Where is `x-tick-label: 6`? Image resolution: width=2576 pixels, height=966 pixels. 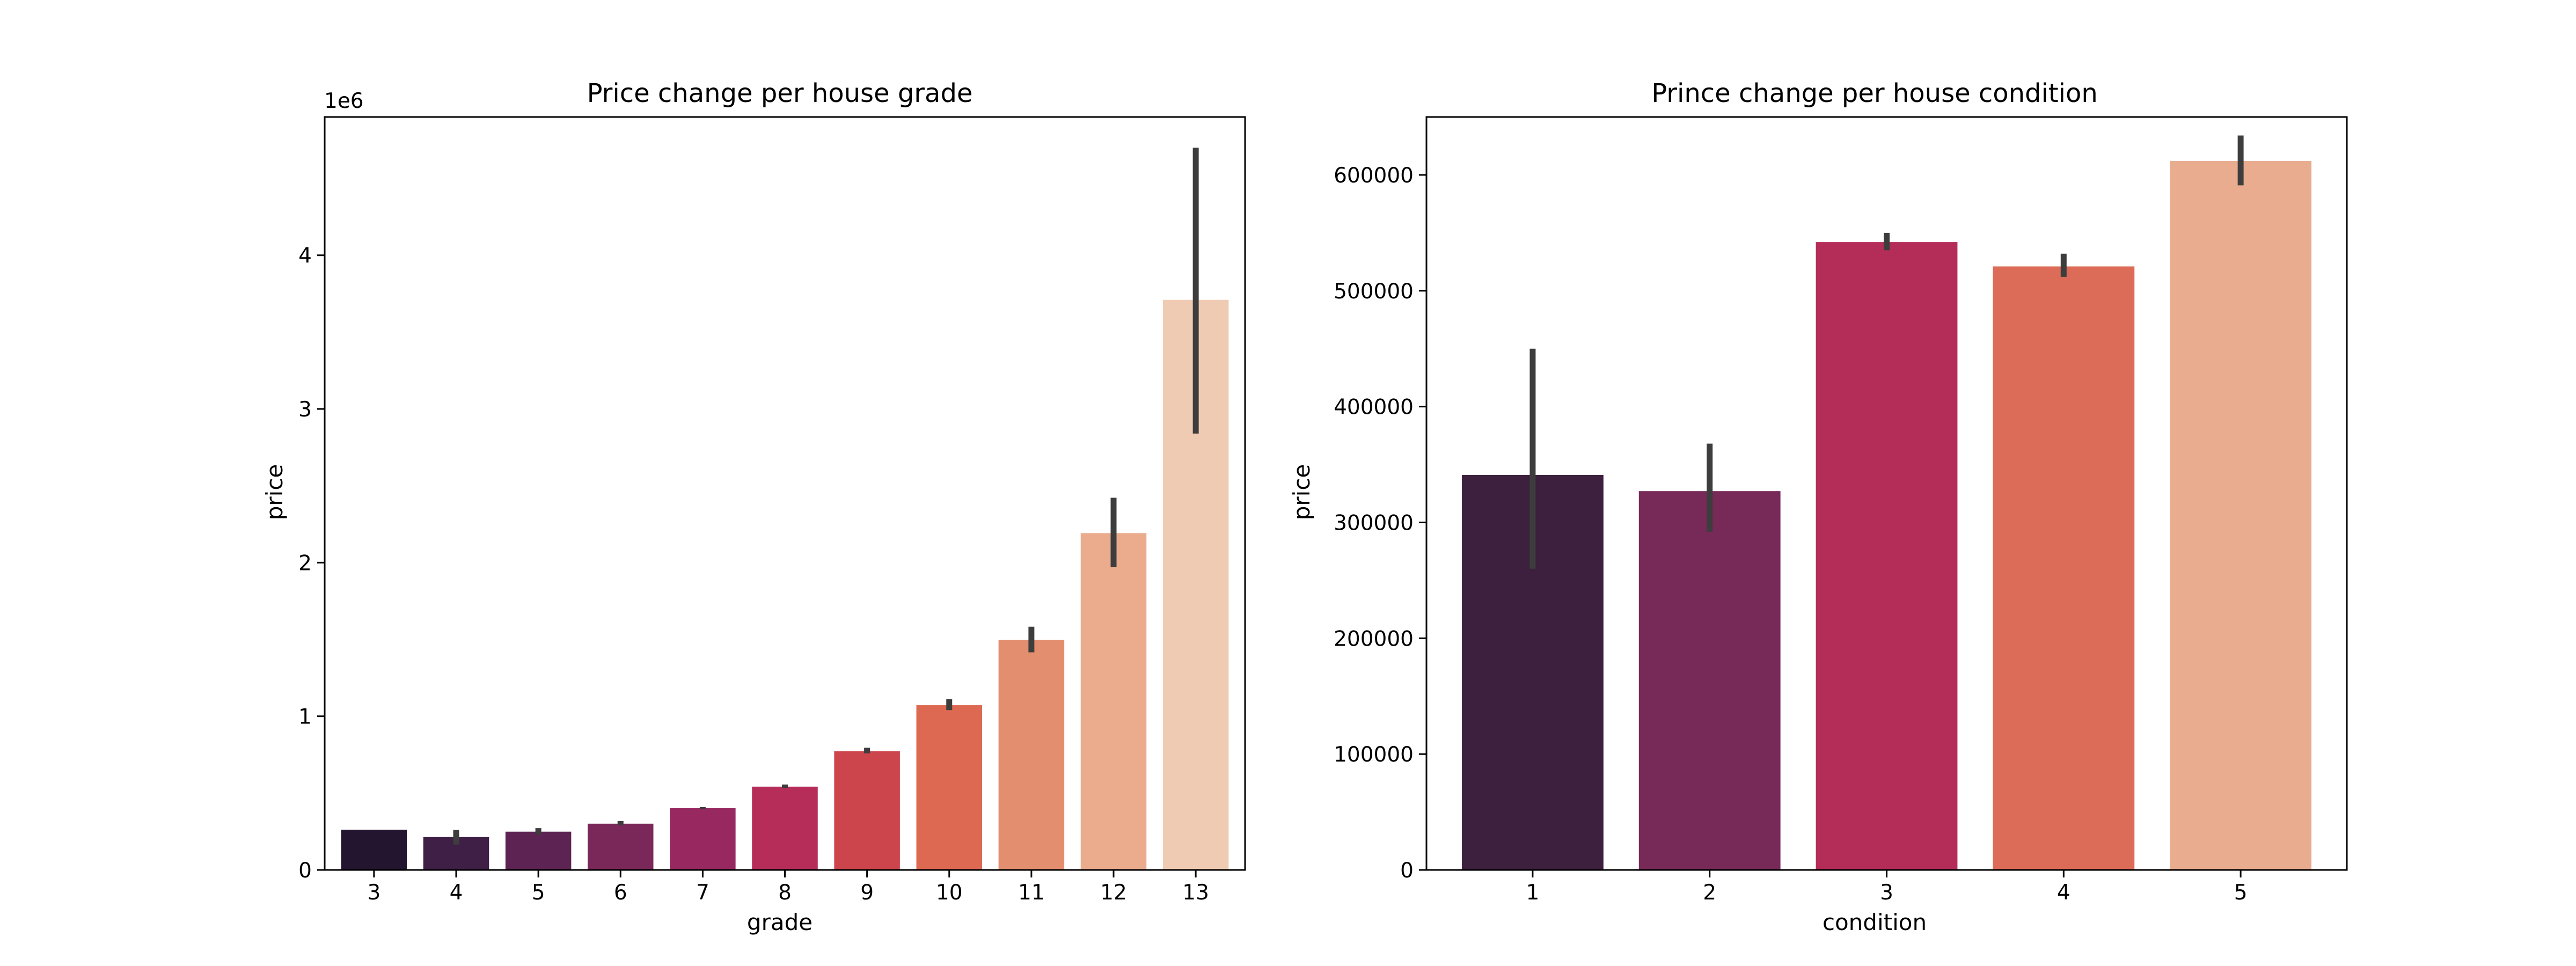 x-tick-label: 6 is located at coordinates (620, 893).